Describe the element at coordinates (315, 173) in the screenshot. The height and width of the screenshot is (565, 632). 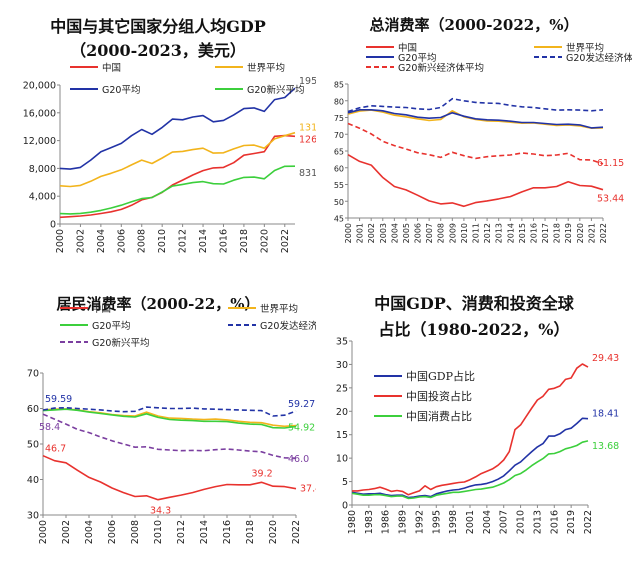
I see `series-end-label: 8316.7` at that location.